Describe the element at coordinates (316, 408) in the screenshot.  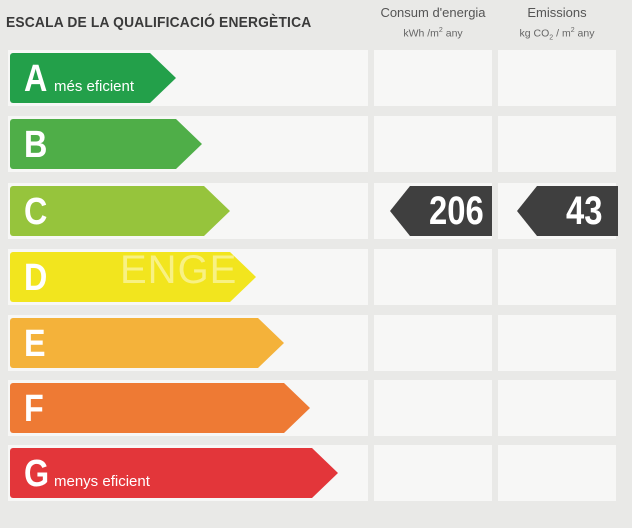
I see `class-row-f: F` at that location.